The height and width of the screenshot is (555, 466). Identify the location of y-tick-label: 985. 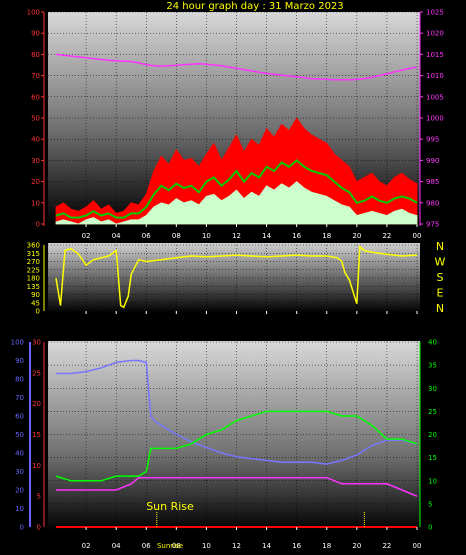
(432, 182).